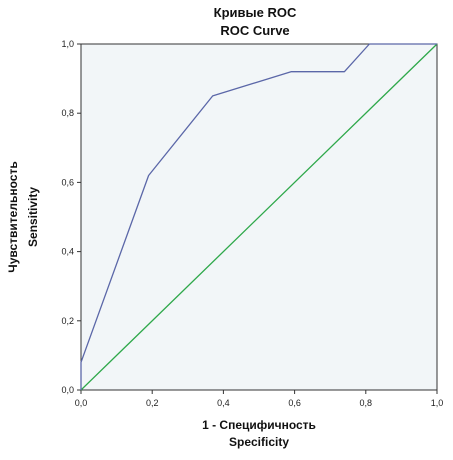  Describe the element at coordinates (254, 30) in the screenshot. I see `chart-subtitle: ROC Curve` at that location.